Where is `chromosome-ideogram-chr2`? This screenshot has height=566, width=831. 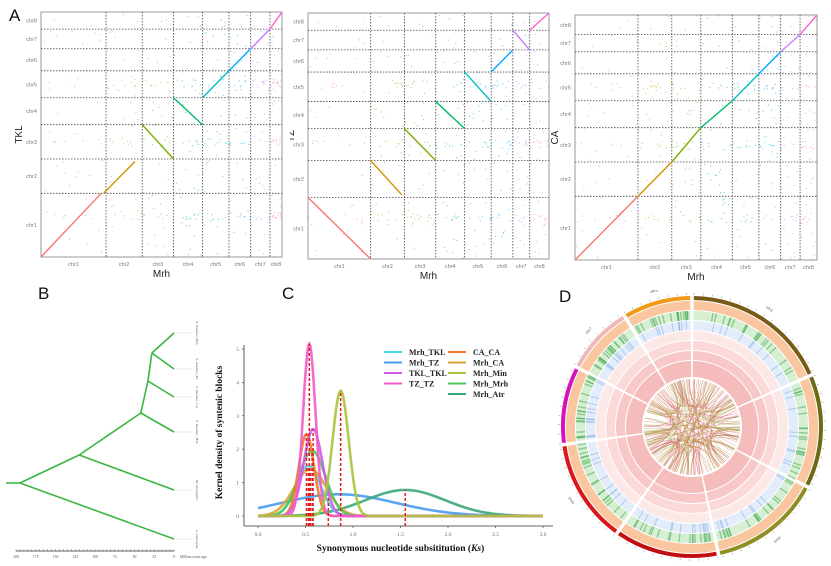 chromosome-ideogram-chr2 is located at coordinates (814, 431).